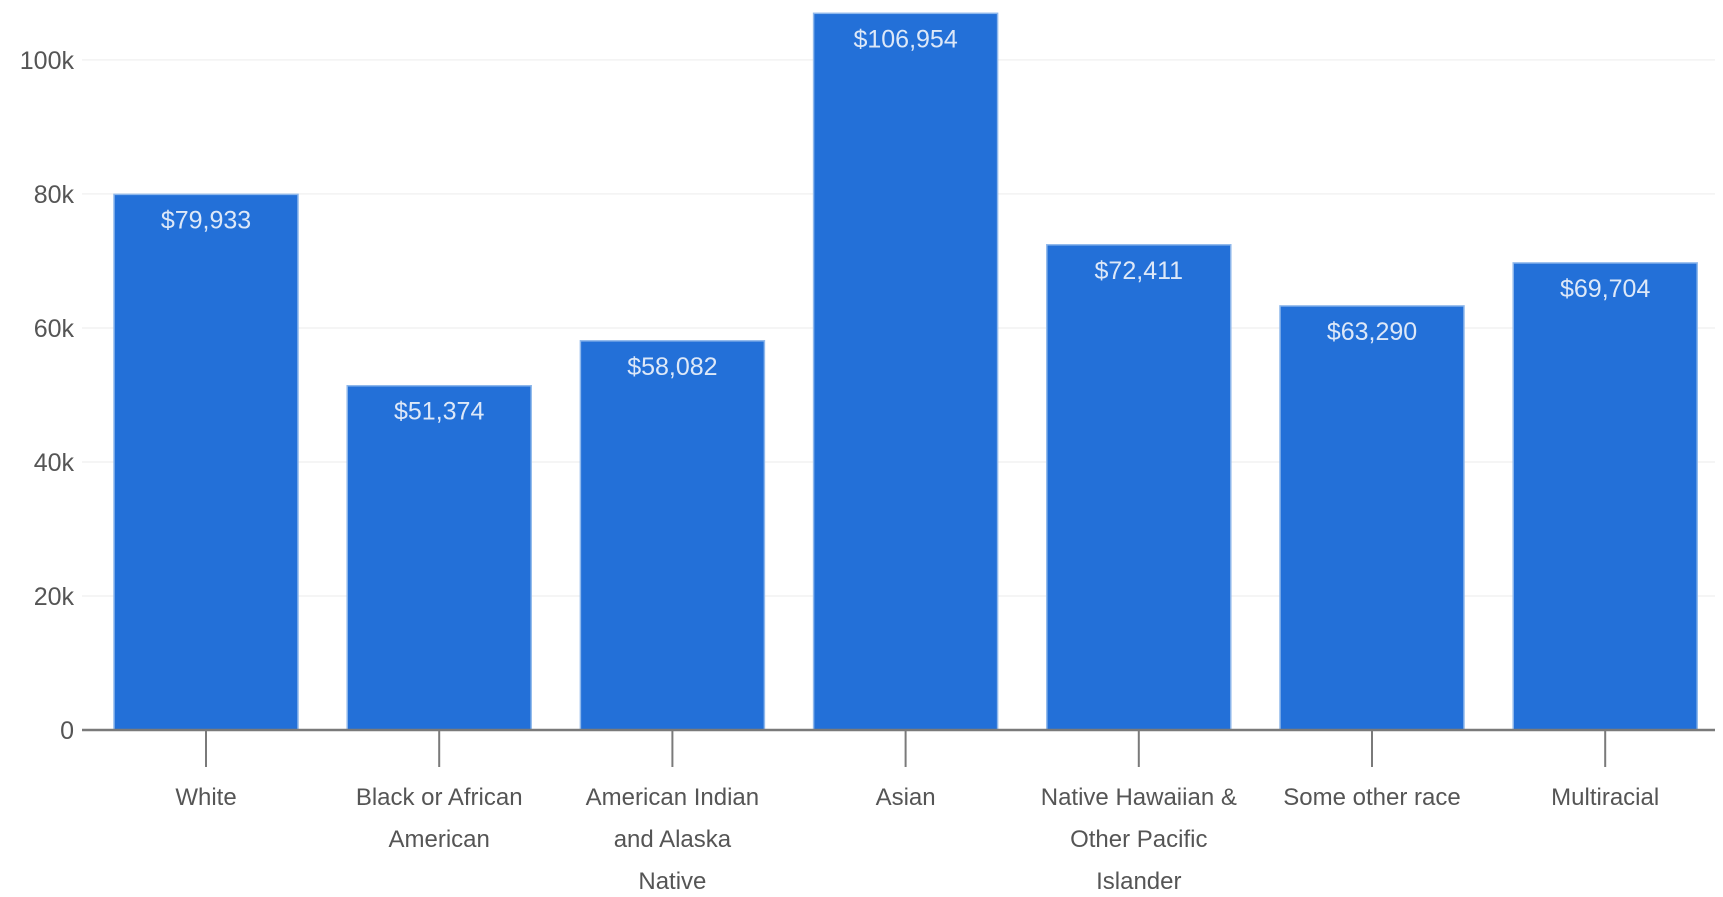  What do you see at coordinates (54, 597) in the screenshot?
I see `y-tick-label: 20k` at bounding box center [54, 597].